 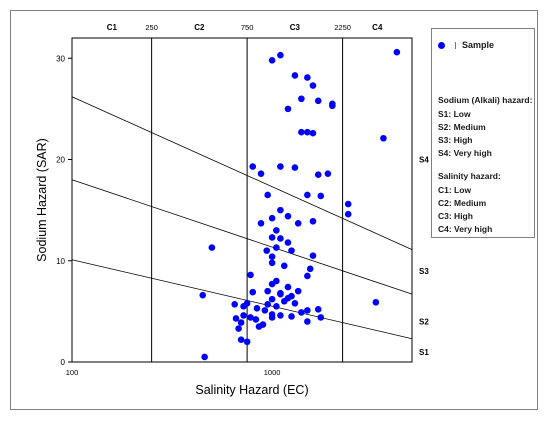 I want to click on salinity-boundary-label: 750, so click(x=247, y=27).